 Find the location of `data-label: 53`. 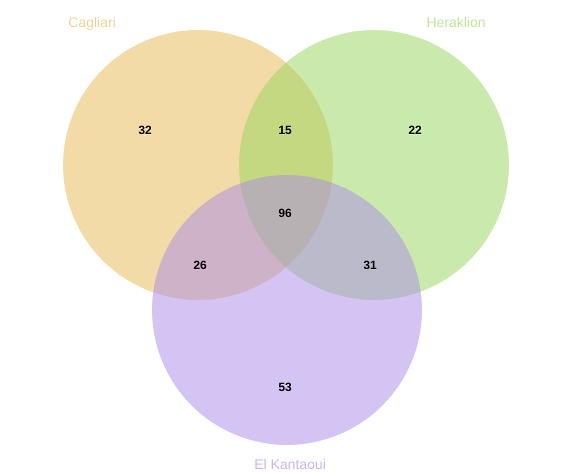

data-label: 53 is located at coordinates (285, 387).